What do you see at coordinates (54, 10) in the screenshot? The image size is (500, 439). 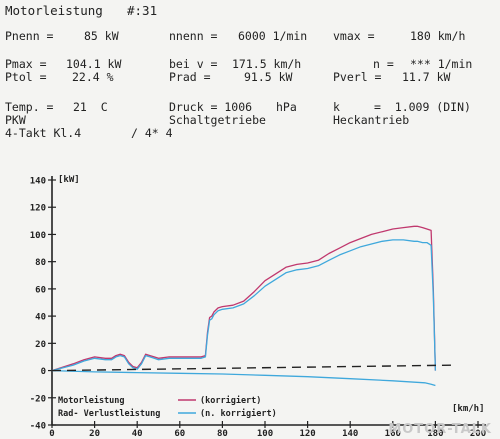 I see `page-title: Motorleistung` at bounding box center [54, 10].